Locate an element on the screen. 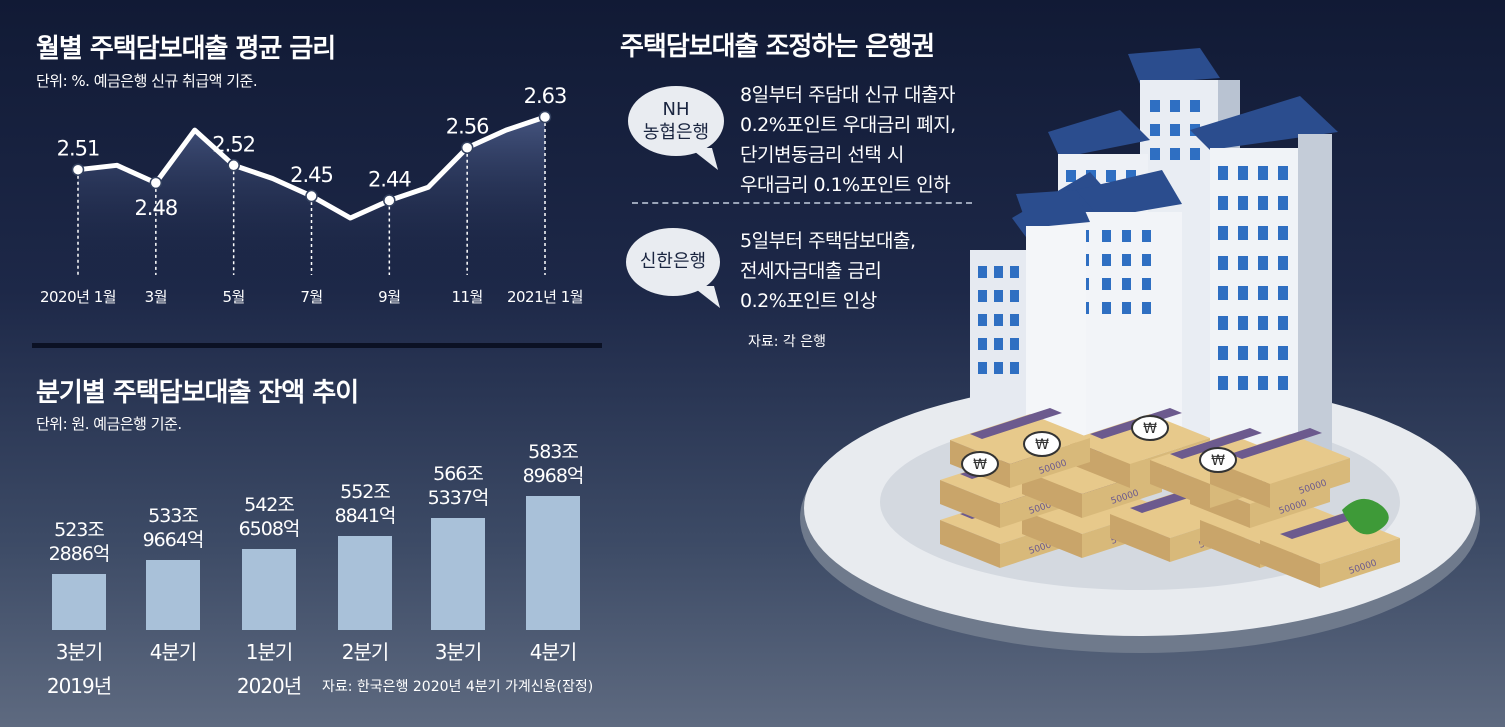 The width and height of the screenshot is (1505, 727). rate-label: 2.48 is located at coordinates (155, 208).